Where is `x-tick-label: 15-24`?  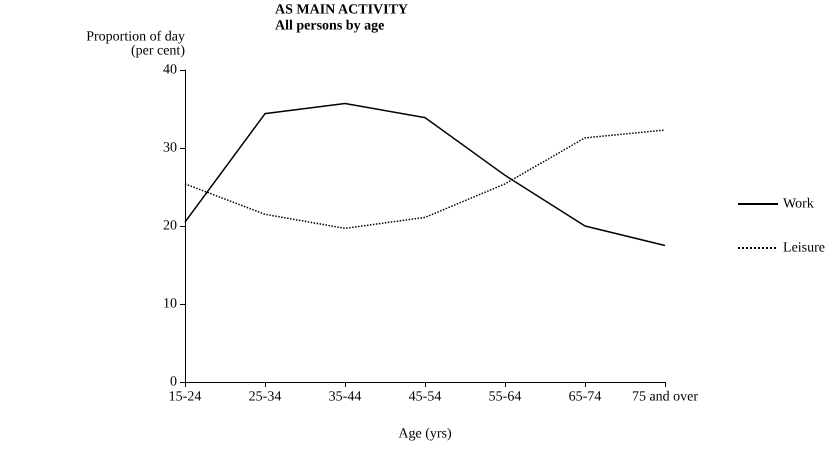
x-tick-label: 15-24 is located at coordinates (185, 397).